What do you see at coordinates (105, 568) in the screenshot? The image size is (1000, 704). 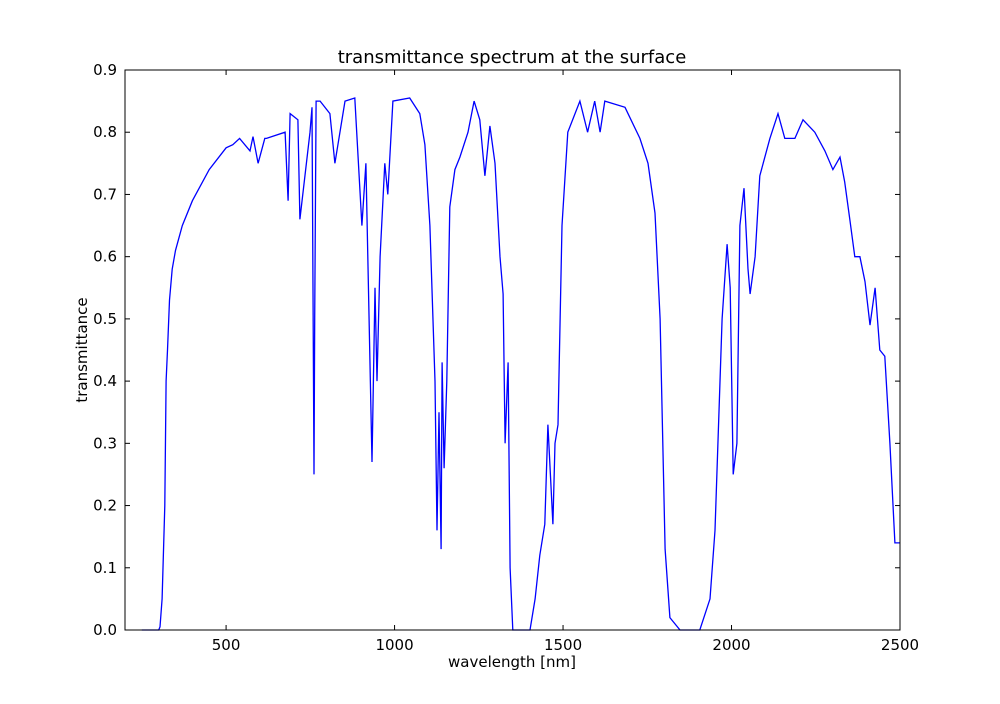 I see `y-tick-label: 0.1` at bounding box center [105, 568].